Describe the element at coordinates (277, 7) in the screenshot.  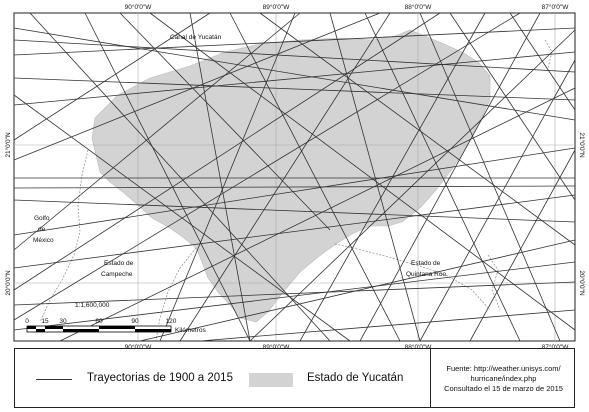
I see `top-lon-label-89: 89°0'0"W` at that location.